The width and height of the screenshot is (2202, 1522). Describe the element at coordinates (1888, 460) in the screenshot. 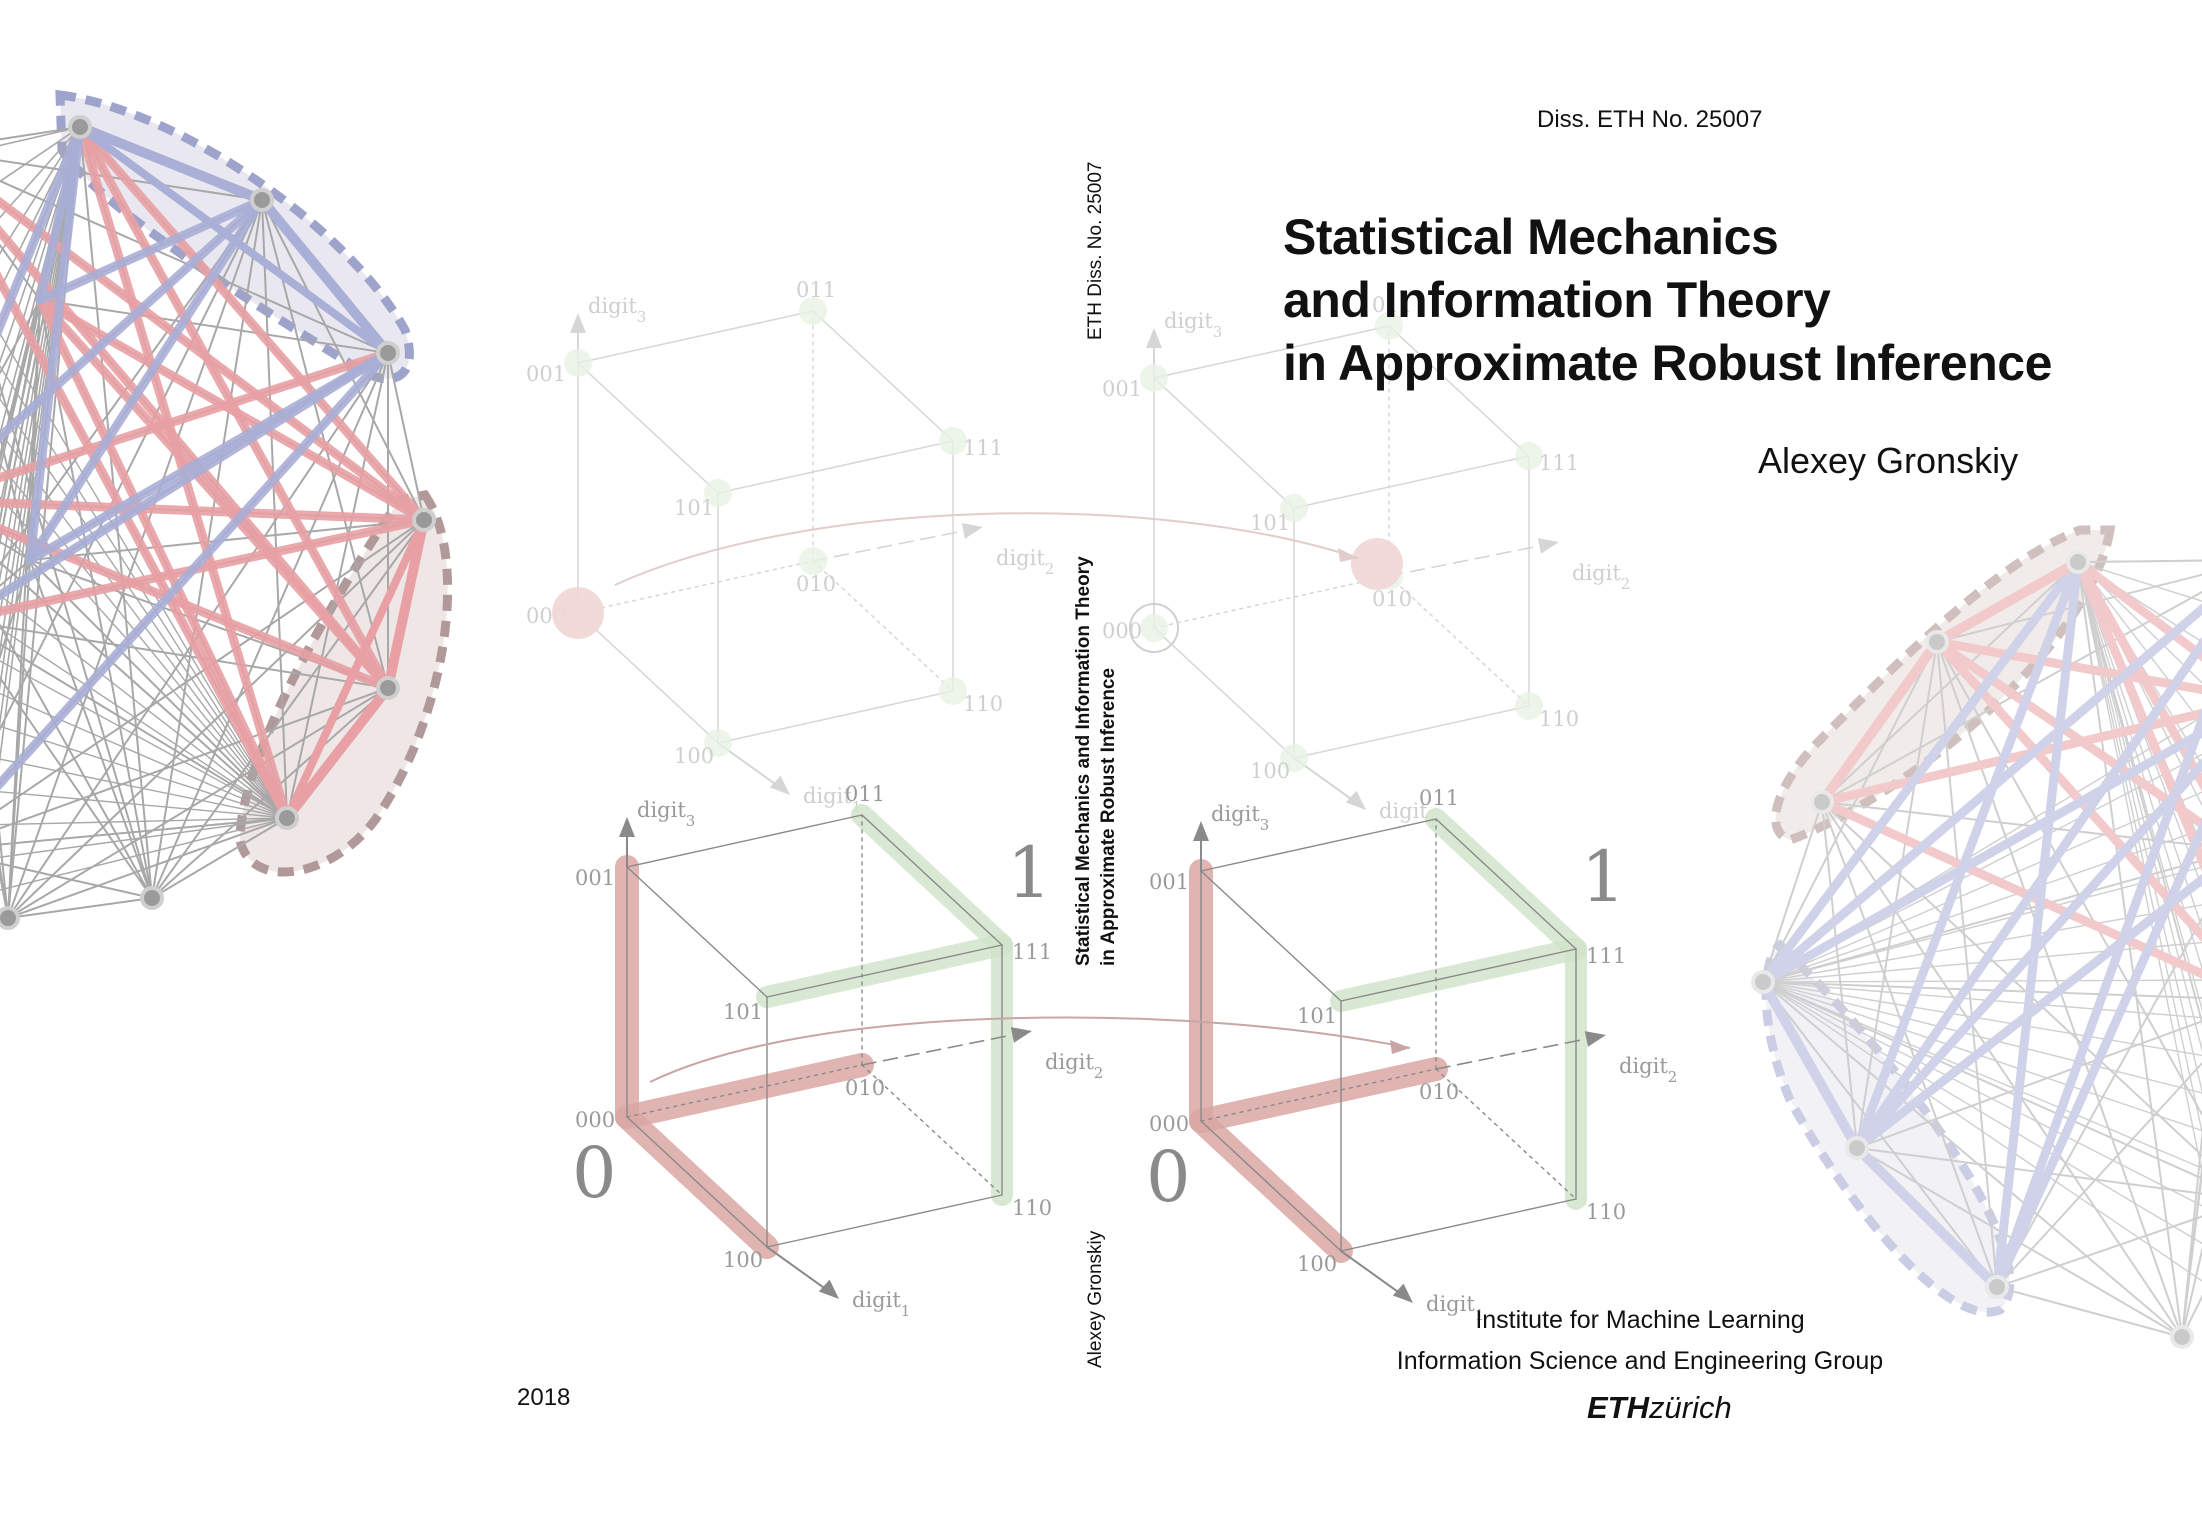

I see `author-name: Alexey Gronskiy` at that location.